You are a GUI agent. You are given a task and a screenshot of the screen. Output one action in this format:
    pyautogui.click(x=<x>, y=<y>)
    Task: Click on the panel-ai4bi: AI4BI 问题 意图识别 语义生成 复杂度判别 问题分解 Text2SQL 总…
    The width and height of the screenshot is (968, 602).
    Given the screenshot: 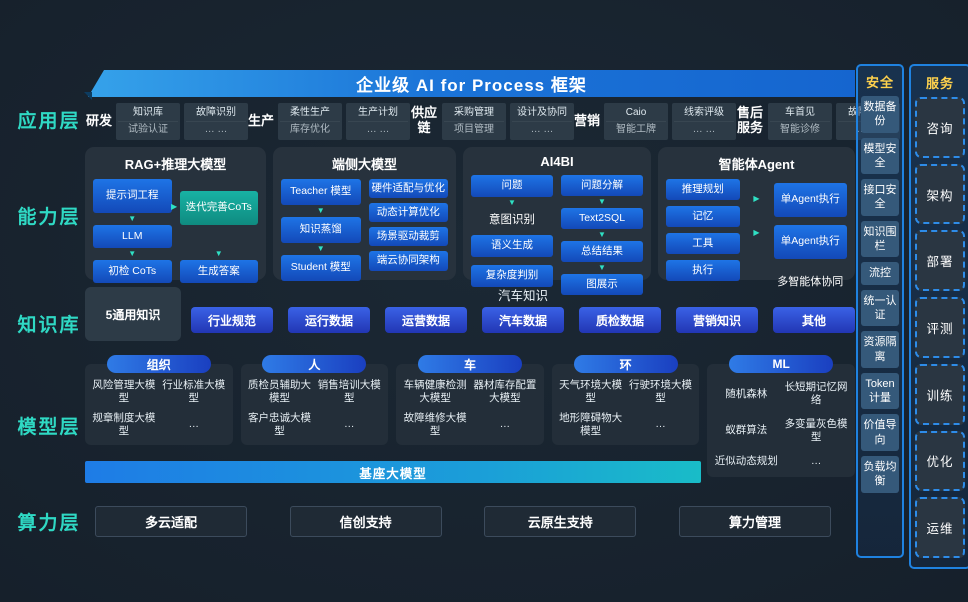 What is the action you would take?
    pyautogui.click(x=557, y=221)
    